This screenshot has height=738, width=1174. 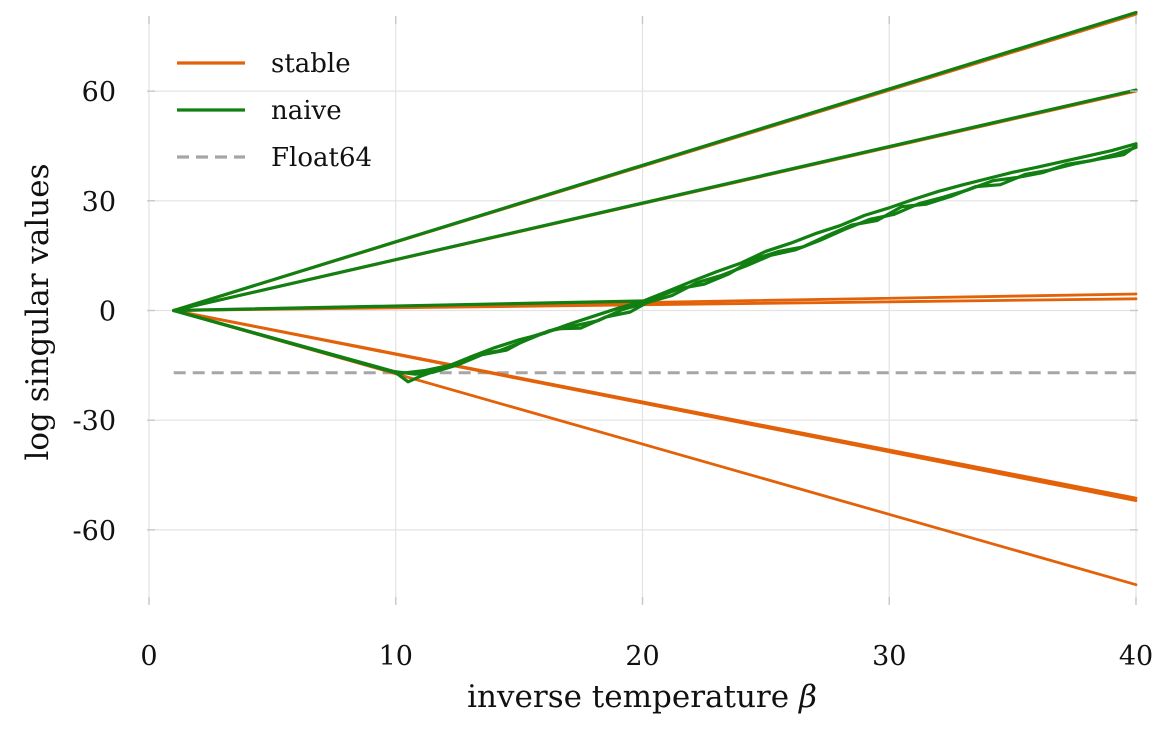 I want to click on y-tick-label: 30, so click(x=99, y=202).